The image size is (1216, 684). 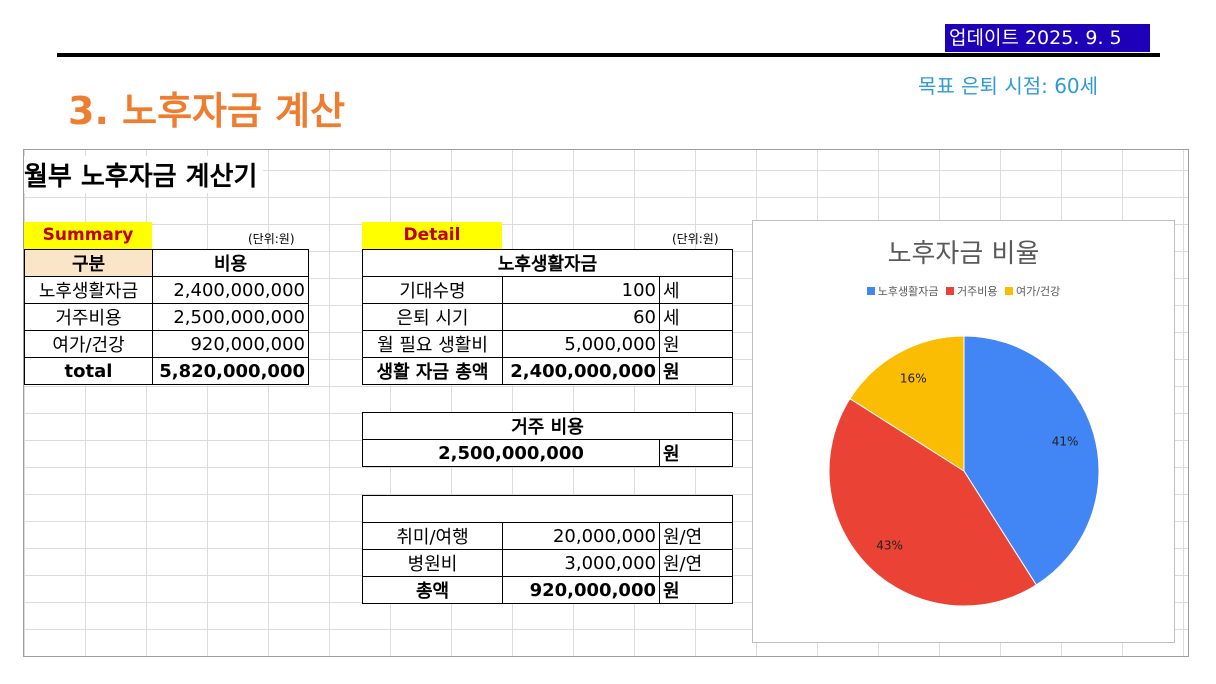 What do you see at coordinates (432, 235) in the screenshot?
I see `detail-label: Detail` at bounding box center [432, 235].